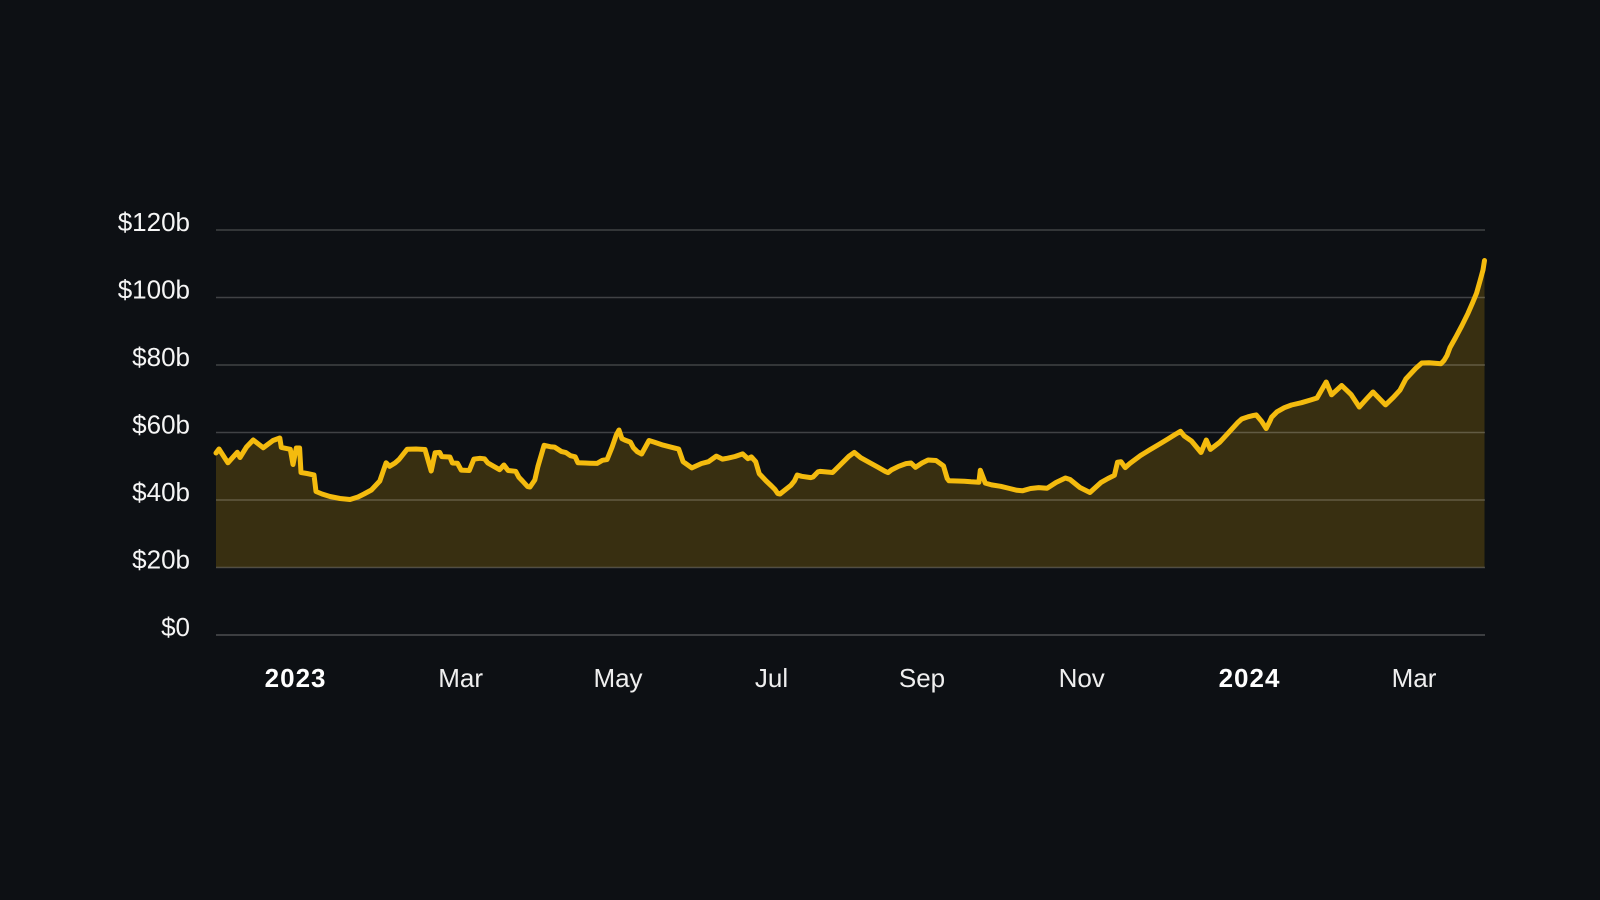  Describe the element at coordinates (617, 678) in the screenshot. I see `svg-text: May` at that location.